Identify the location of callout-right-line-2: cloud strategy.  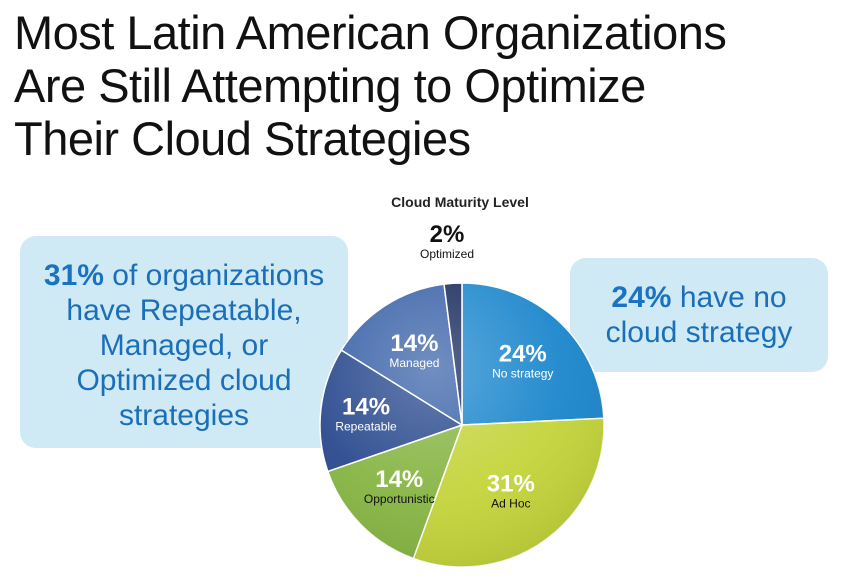
(699, 332).